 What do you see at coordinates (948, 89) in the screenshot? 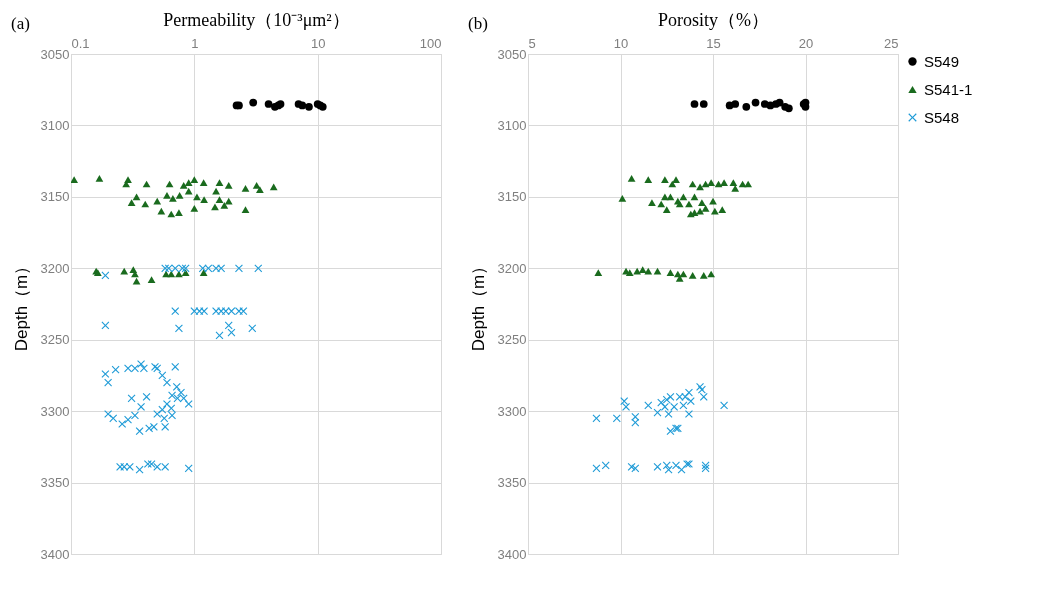
I see `legend-label: S541-1` at bounding box center [948, 89].